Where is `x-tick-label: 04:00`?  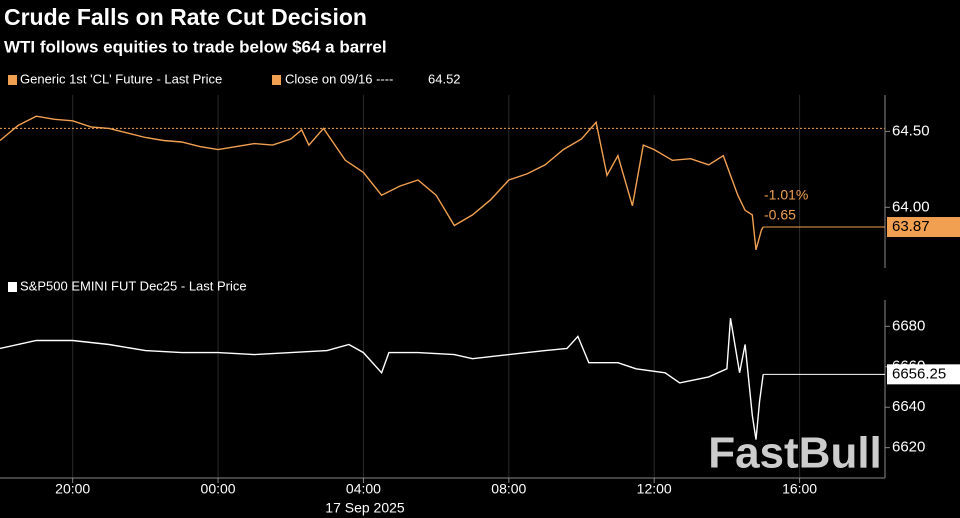 x-tick-label: 04:00 is located at coordinates (363, 489).